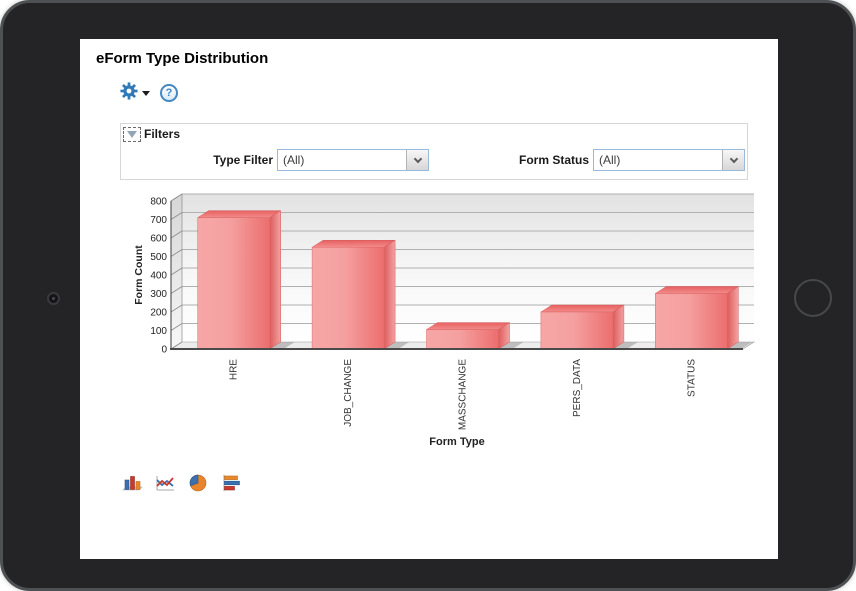 Image resolution: width=856 pixels, height=591 pixels. Describe the element at coordinates (158, 276) in the screenshot. I see `svg-text: 400` at that location.